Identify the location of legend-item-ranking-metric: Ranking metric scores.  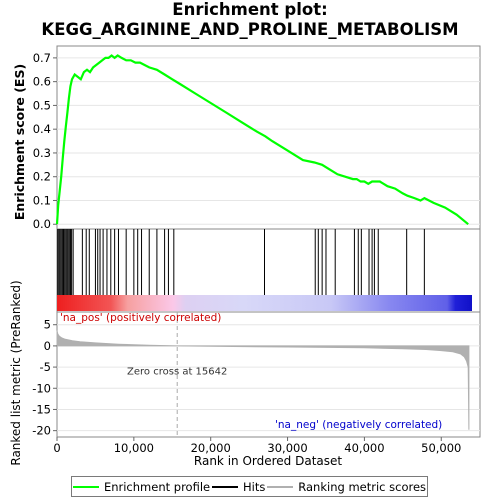
(346, 487).